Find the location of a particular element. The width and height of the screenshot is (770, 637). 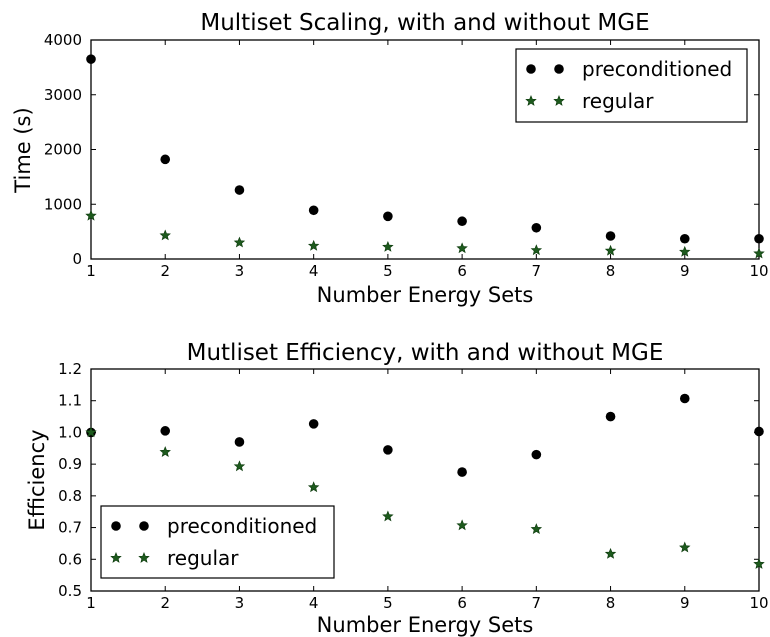

efficiency-x-tick-label: 7 is located at coordinates (537, 603).